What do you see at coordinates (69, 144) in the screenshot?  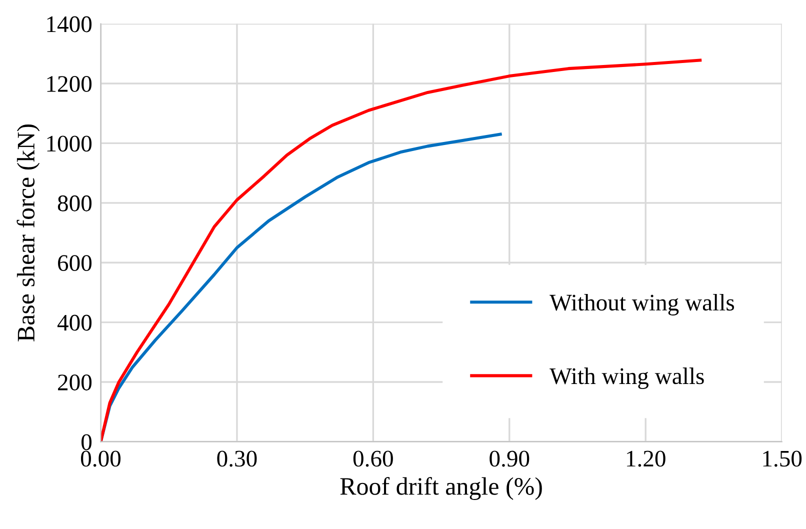 I see `y-tick-label: 1000` at bounding box center [69, 144].